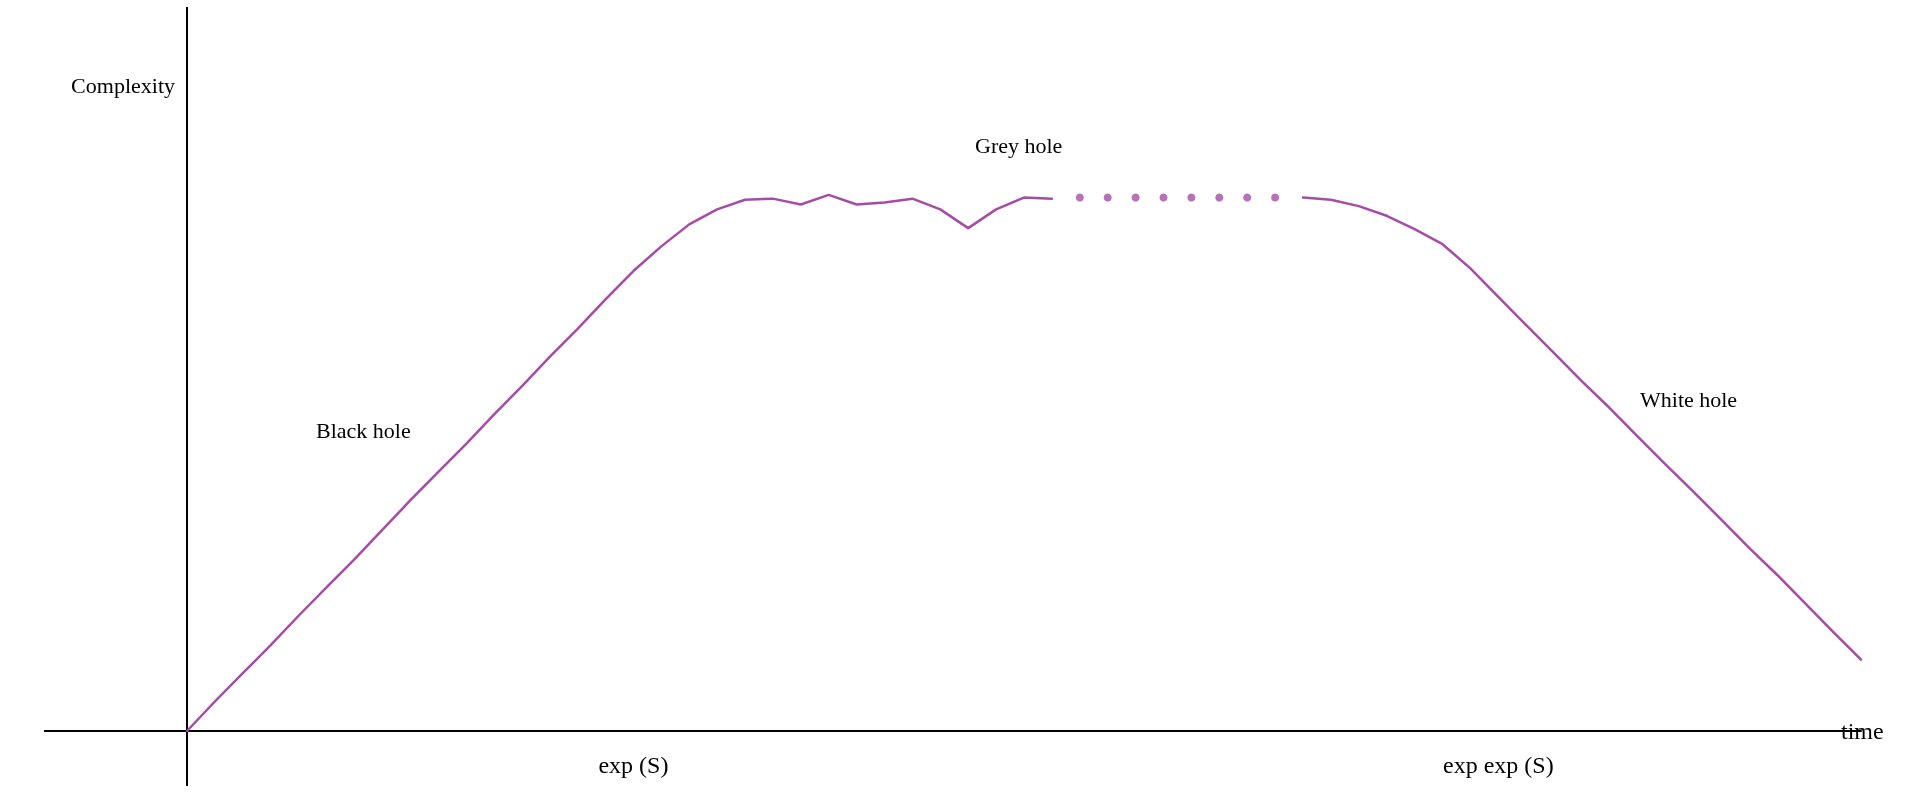 The height and width of the screenshot is (792, 1926). Describe the element at coordinates (1019, 145) in the screenshot. I see `text: Grey hole` at that location.